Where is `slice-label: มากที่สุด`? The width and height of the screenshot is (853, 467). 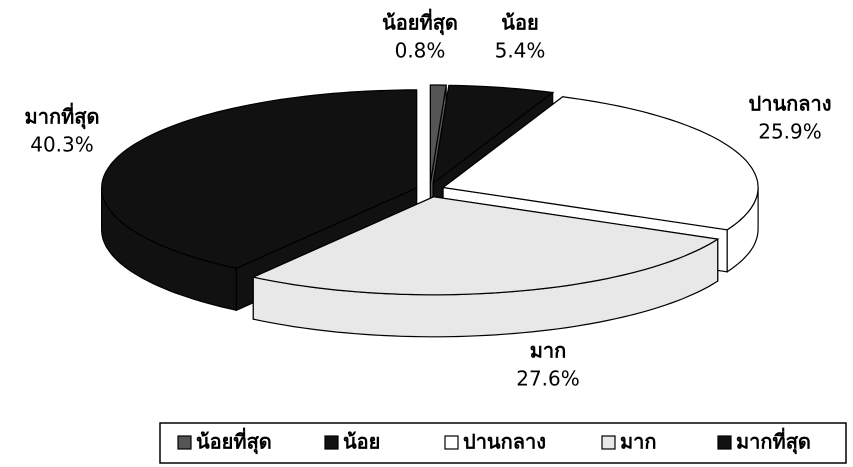
slice-label: มากที่สุด is located at coordinates (62, 116).